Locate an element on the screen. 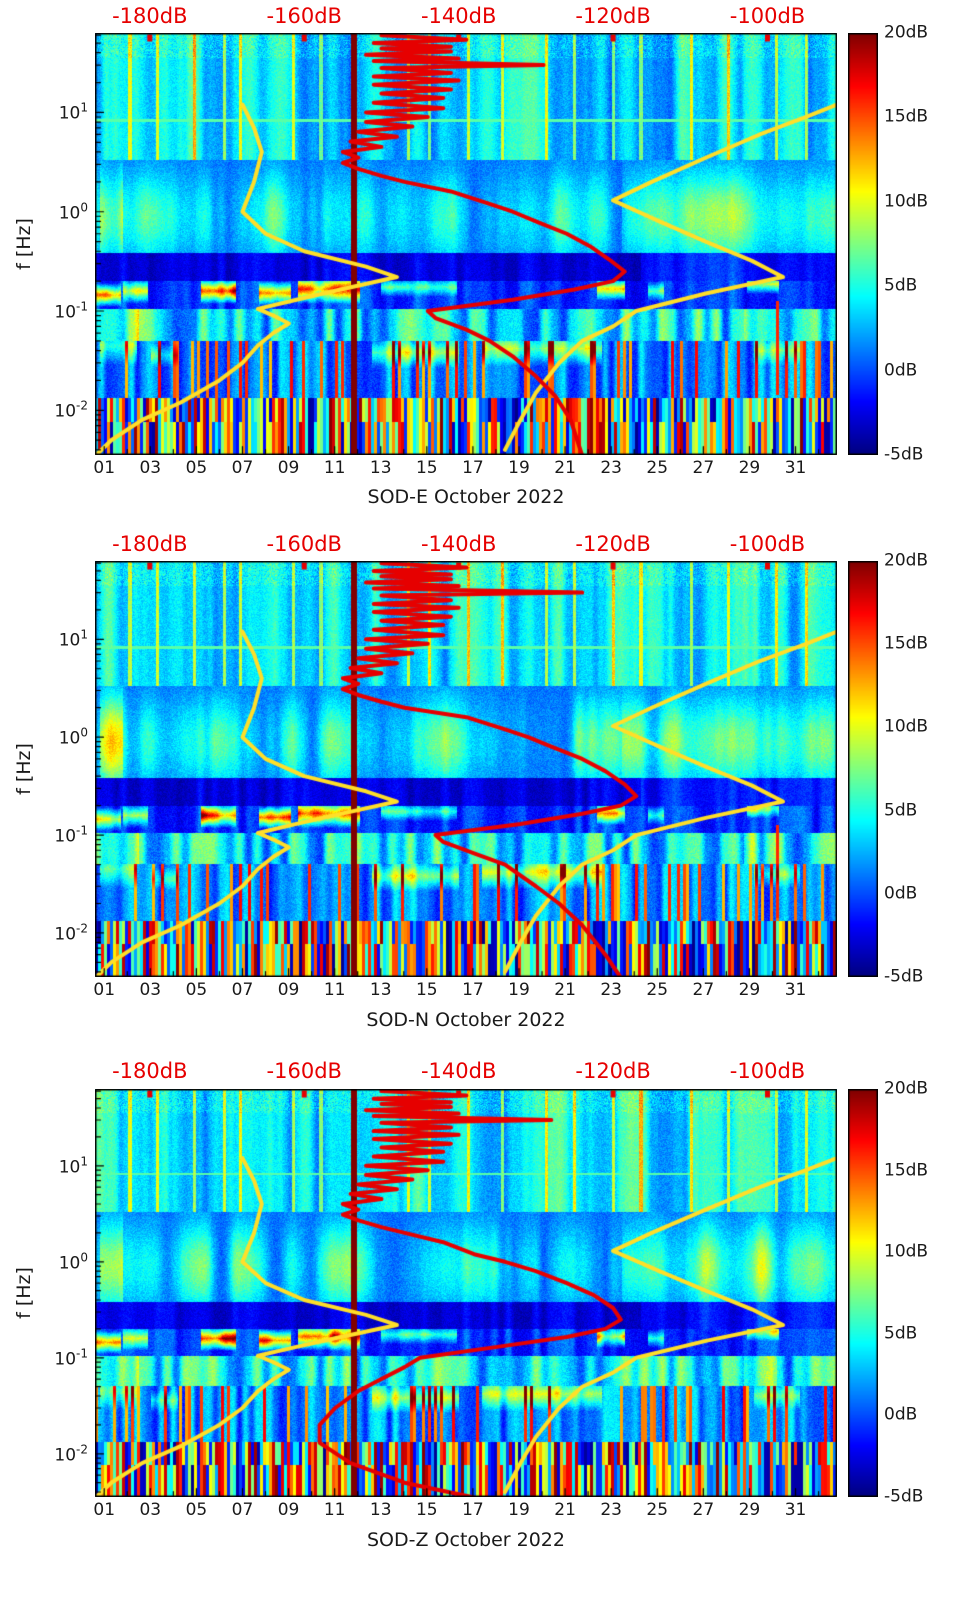 The image size is (962, 1599). x-axis-title: SOD-E October 2022 is located at coordinates (466, 497).